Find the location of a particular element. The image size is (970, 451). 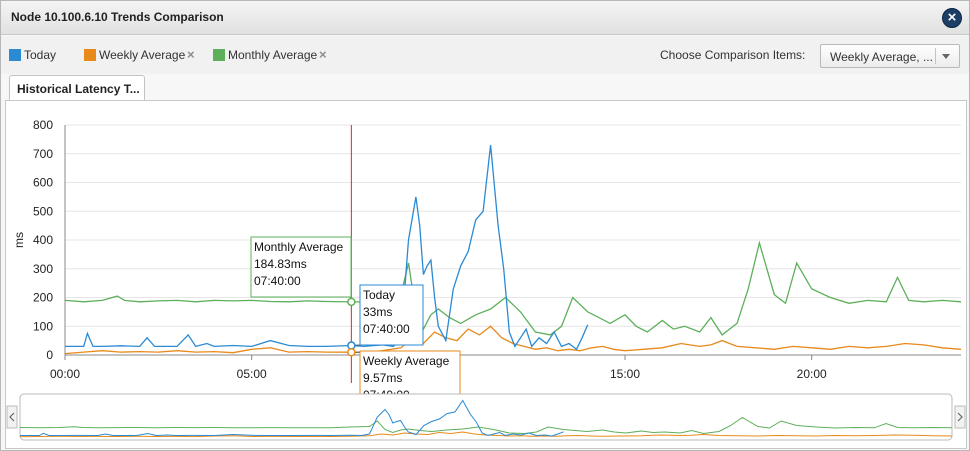

chevron-down-icon is located at coordinates (946, 56).